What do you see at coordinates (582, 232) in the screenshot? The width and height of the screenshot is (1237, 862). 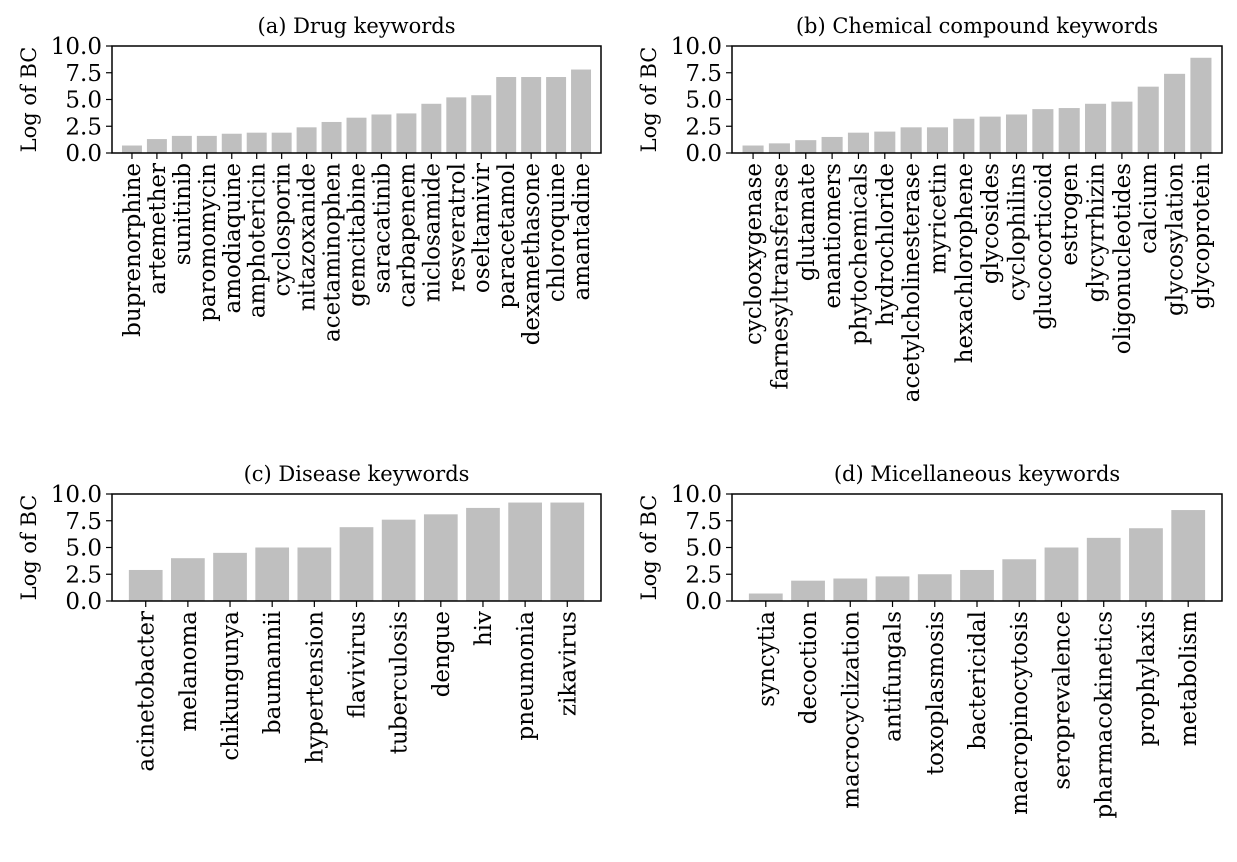 I see `x-tick-label: amantadine` at bounding box center [582, 232].